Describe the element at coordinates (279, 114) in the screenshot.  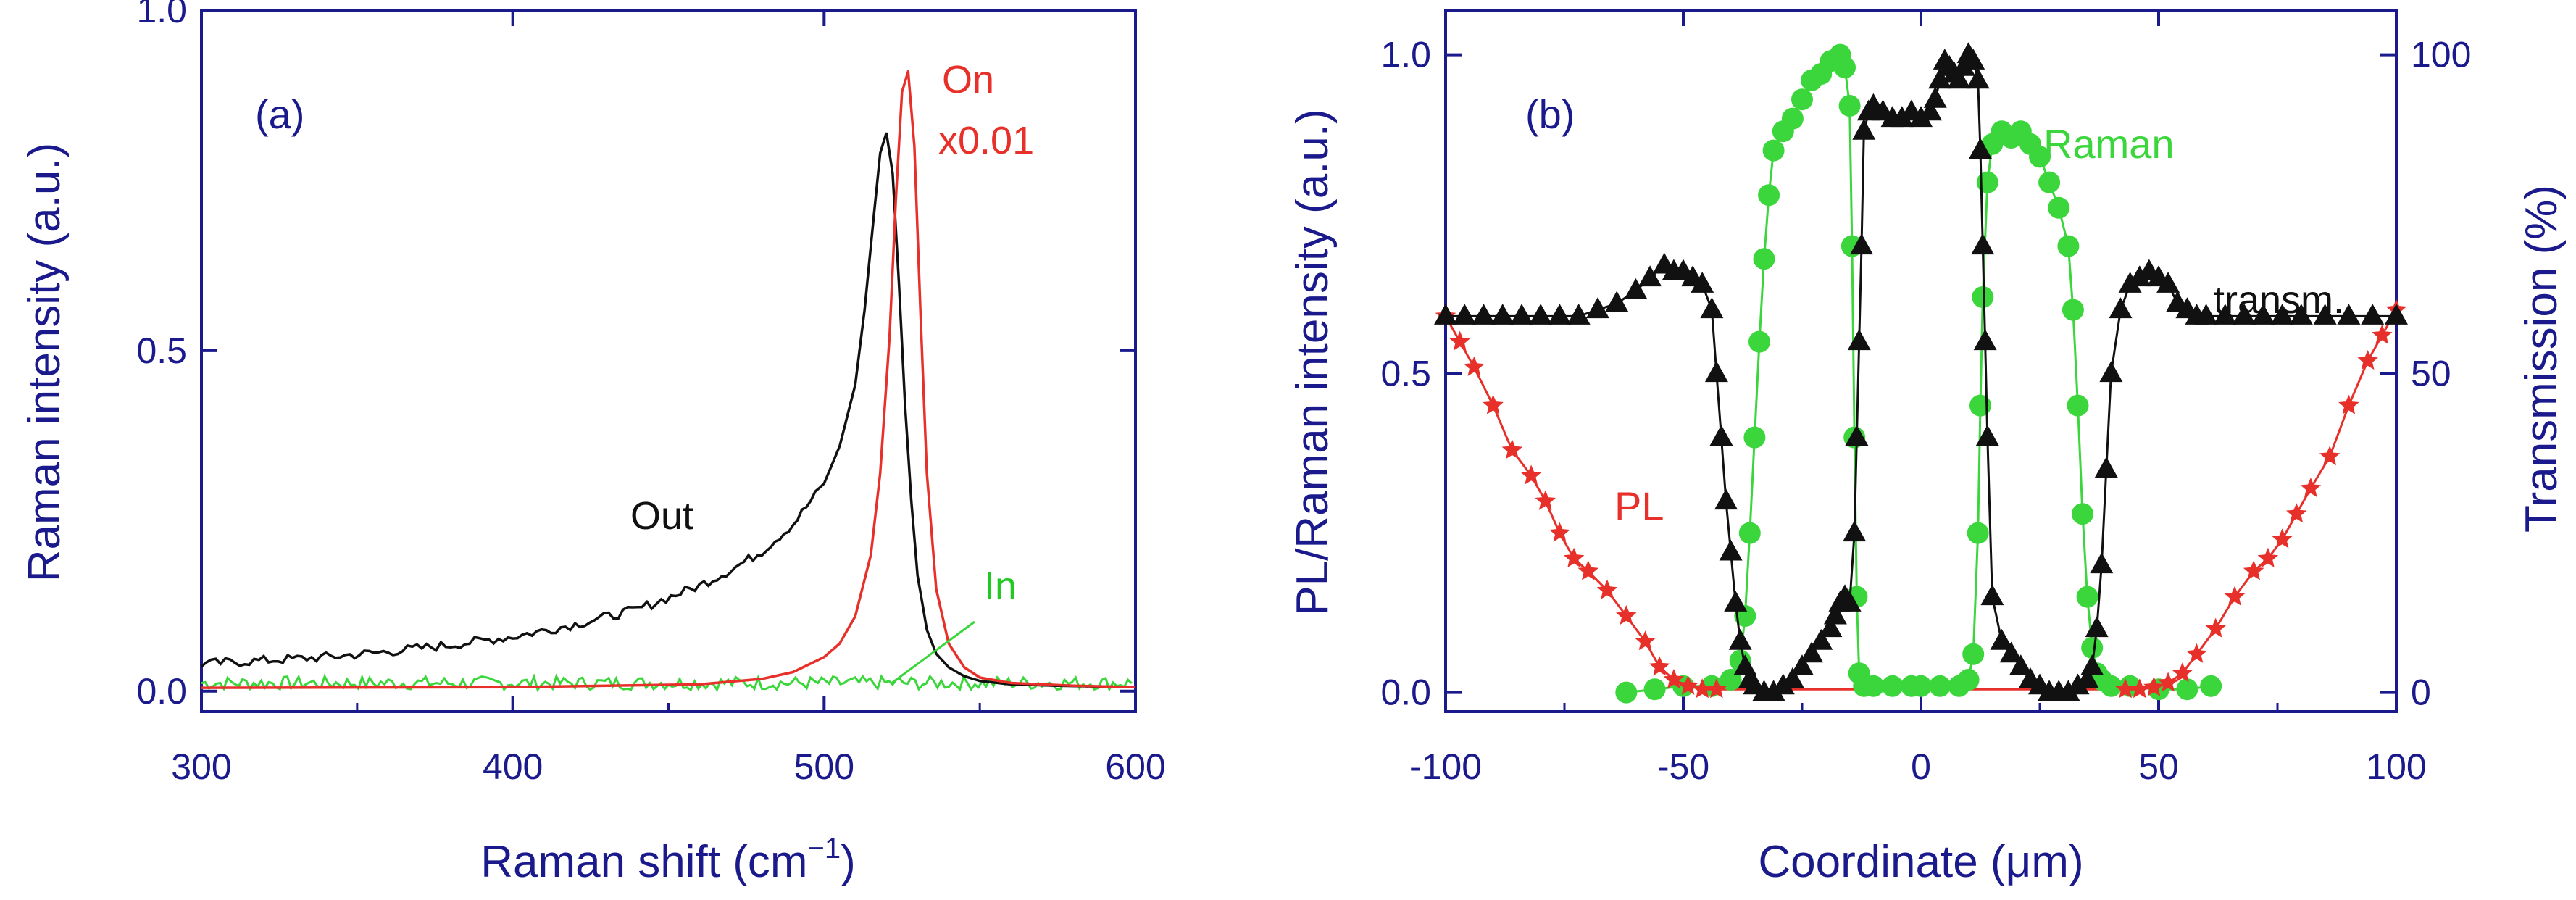
I see `panel-a-label: (a)` at that location.